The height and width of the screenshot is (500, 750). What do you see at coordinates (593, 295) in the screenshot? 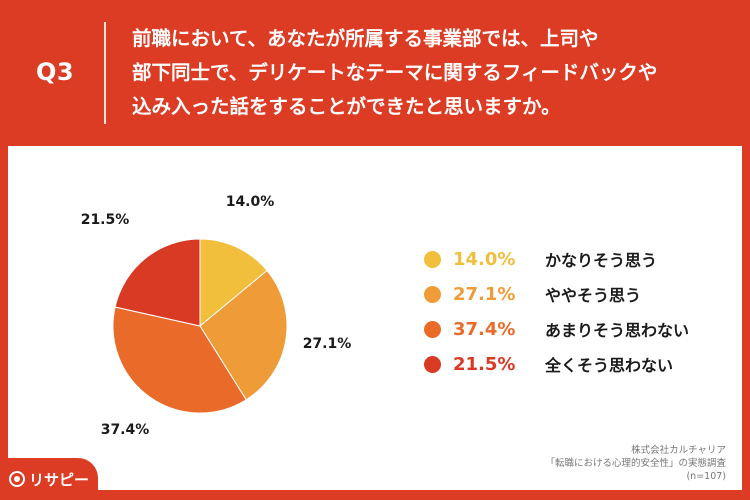
I see `legend-label: ややそう思う` at bounding box center [593, 295].